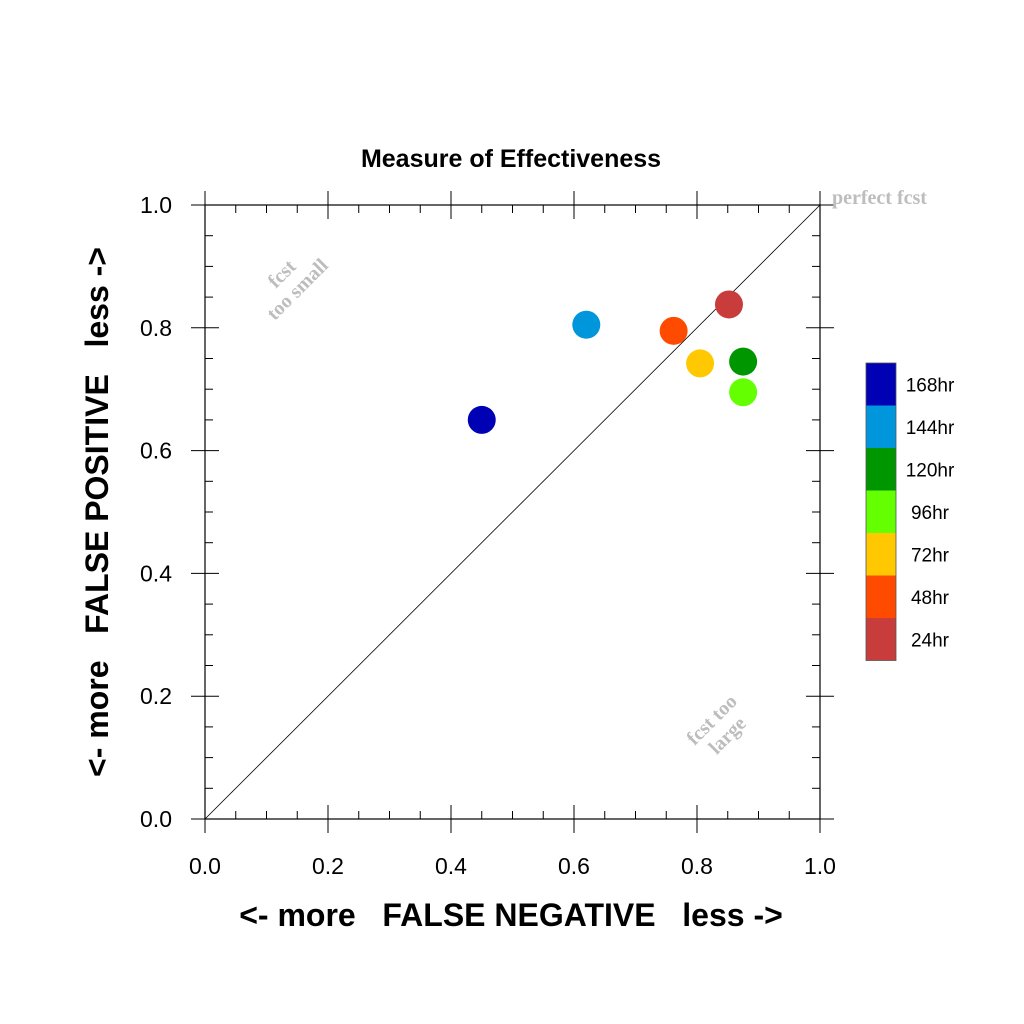  What do you see at coordinates (205, 866) in the screenshot?
I see `x-tick-label: 0.0` at bounding box center [205, 866].